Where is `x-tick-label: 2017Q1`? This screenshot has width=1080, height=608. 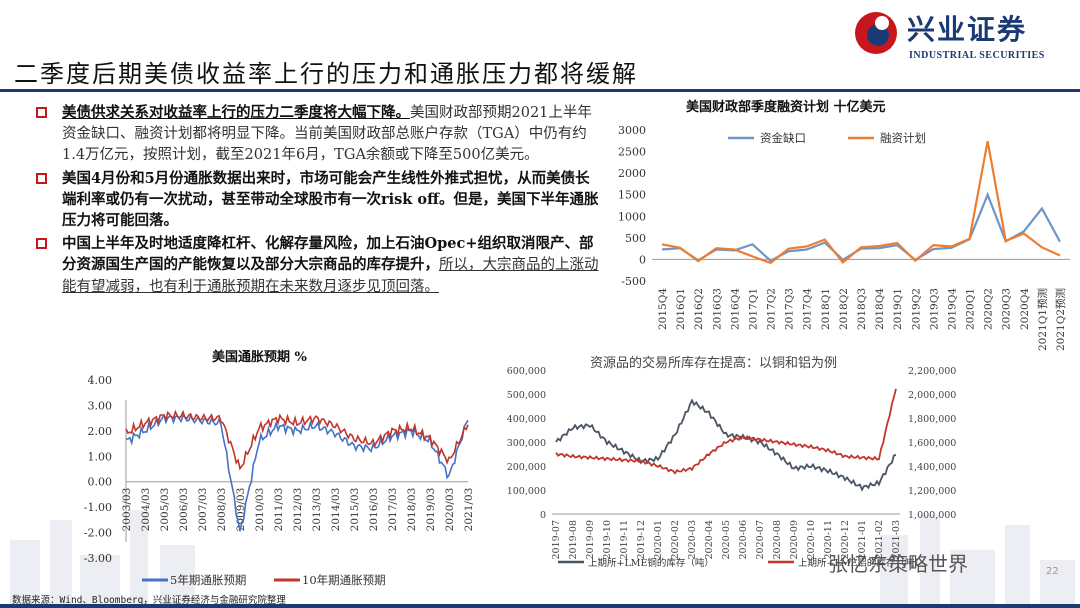
x-tick-label: 2017Q1 is located at coordinates (753, 309).